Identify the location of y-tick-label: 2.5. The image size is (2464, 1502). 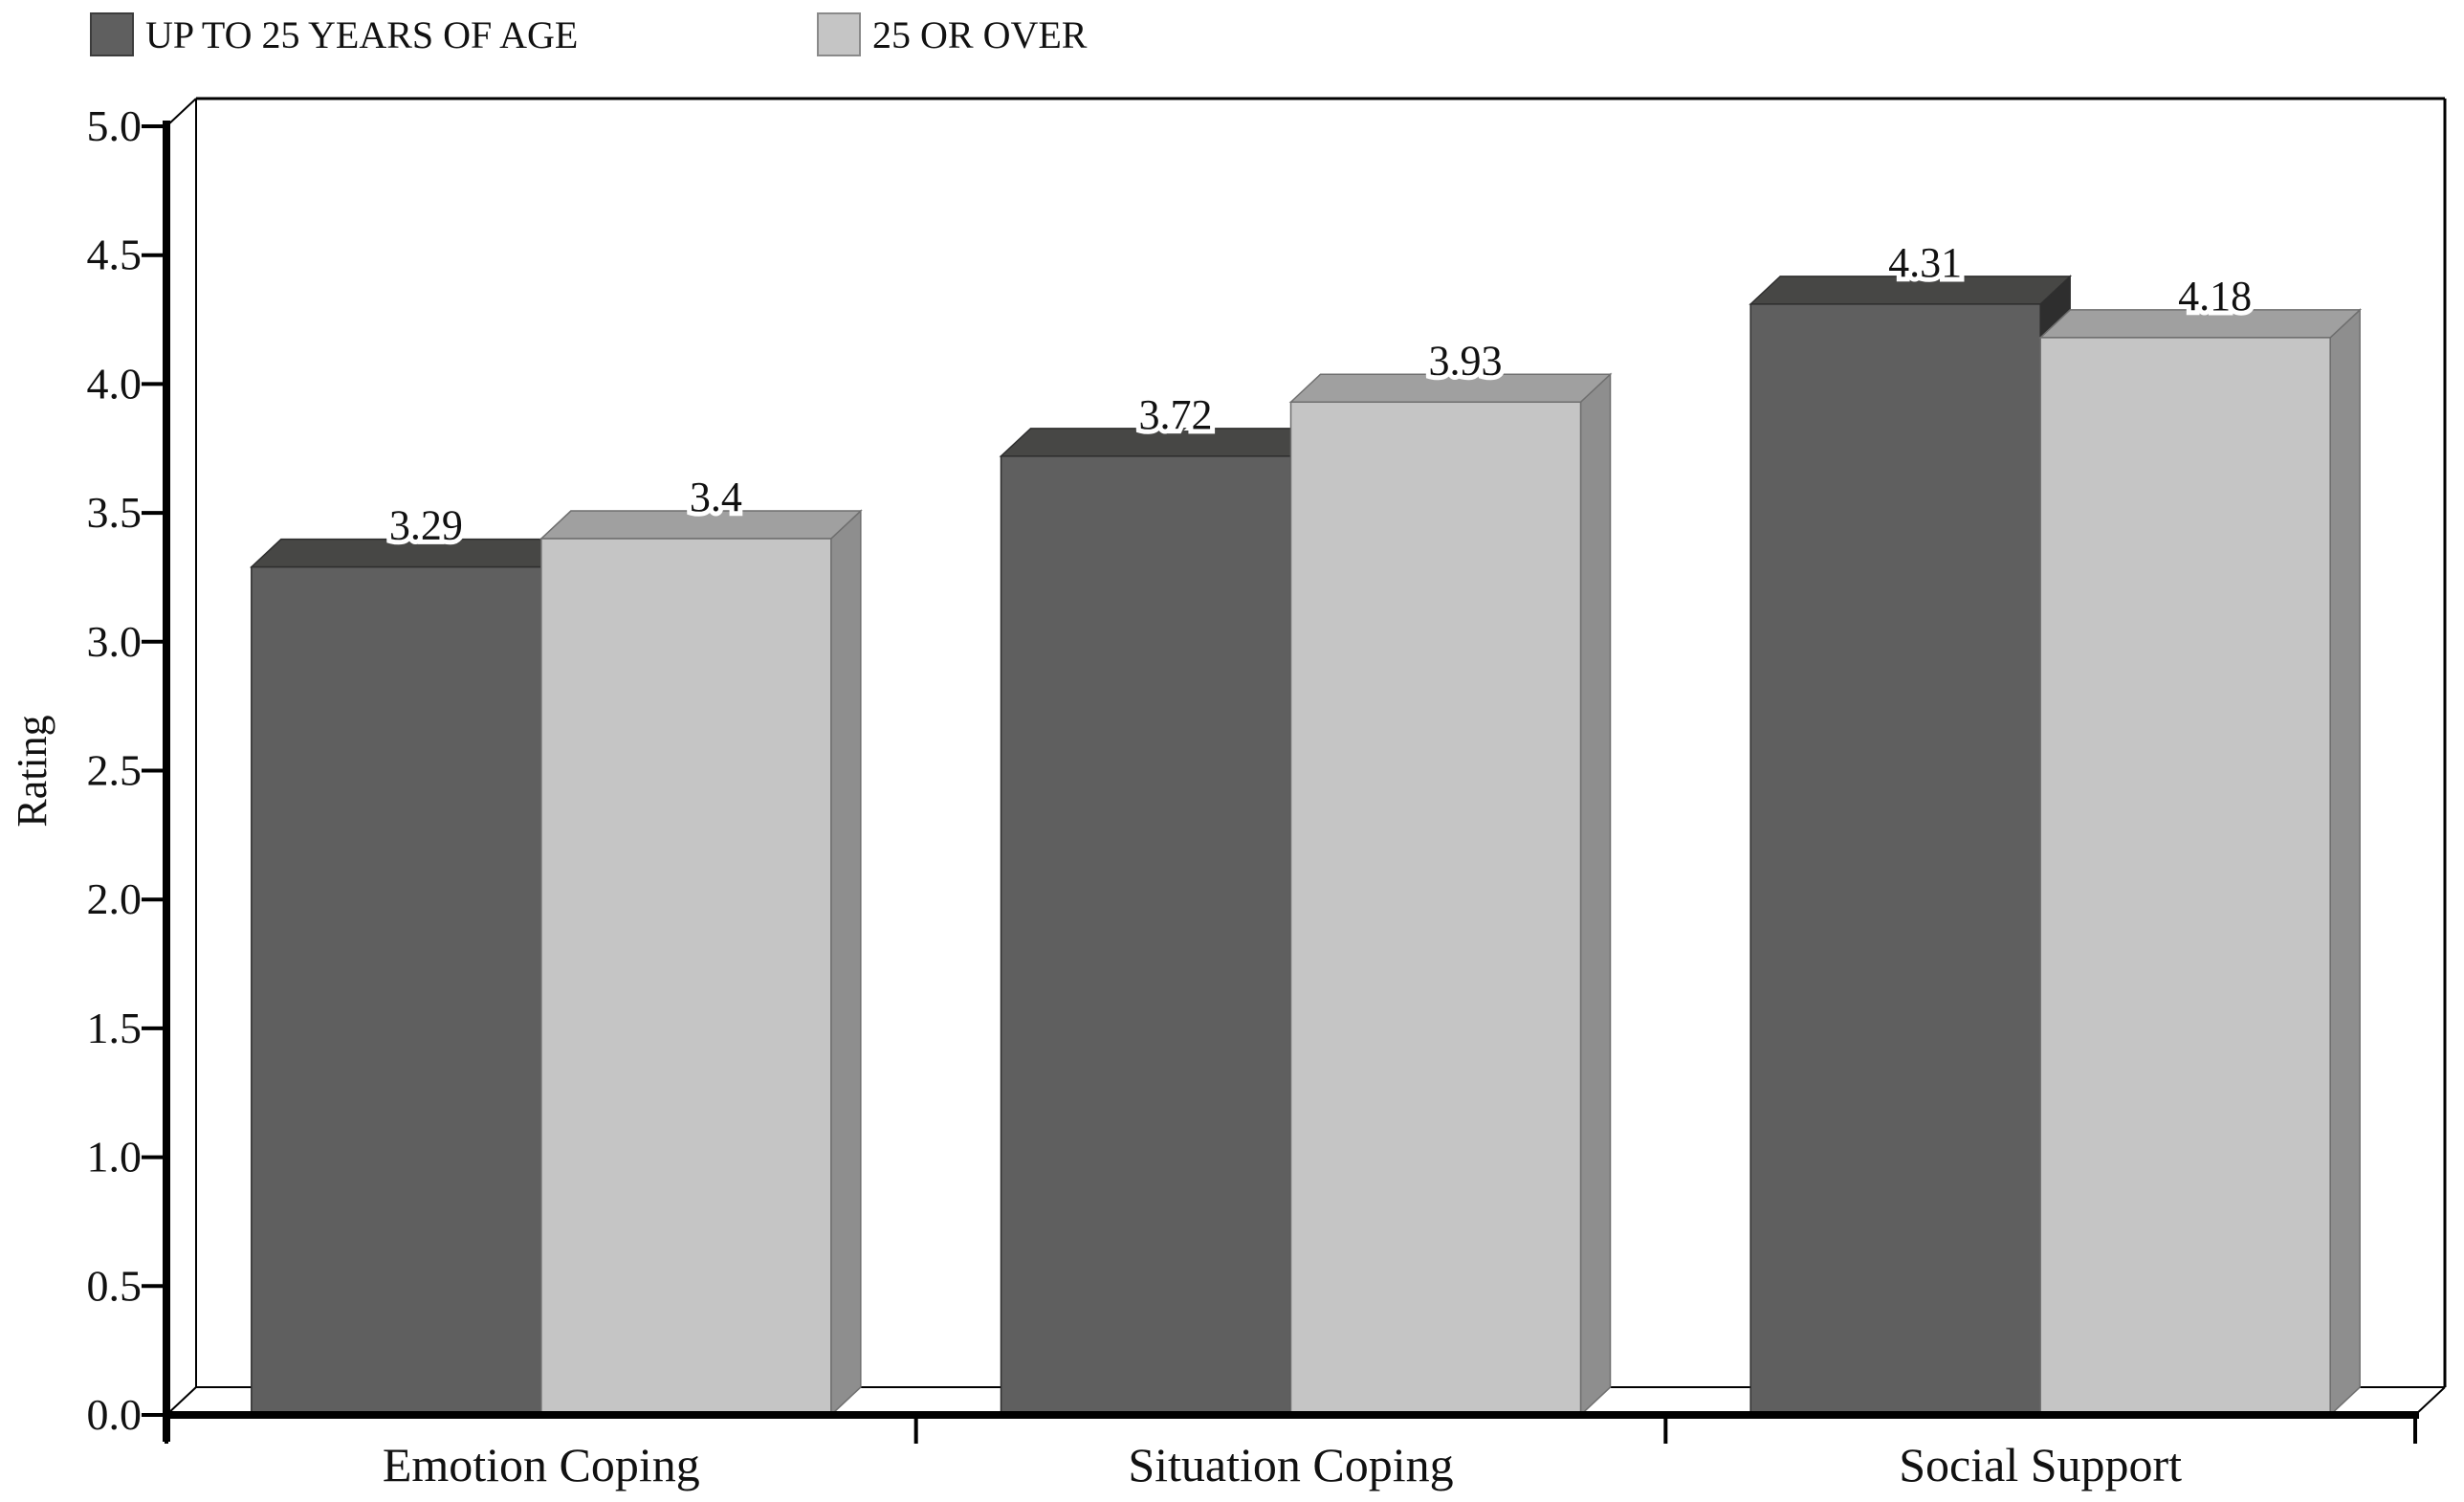
(115, 770).